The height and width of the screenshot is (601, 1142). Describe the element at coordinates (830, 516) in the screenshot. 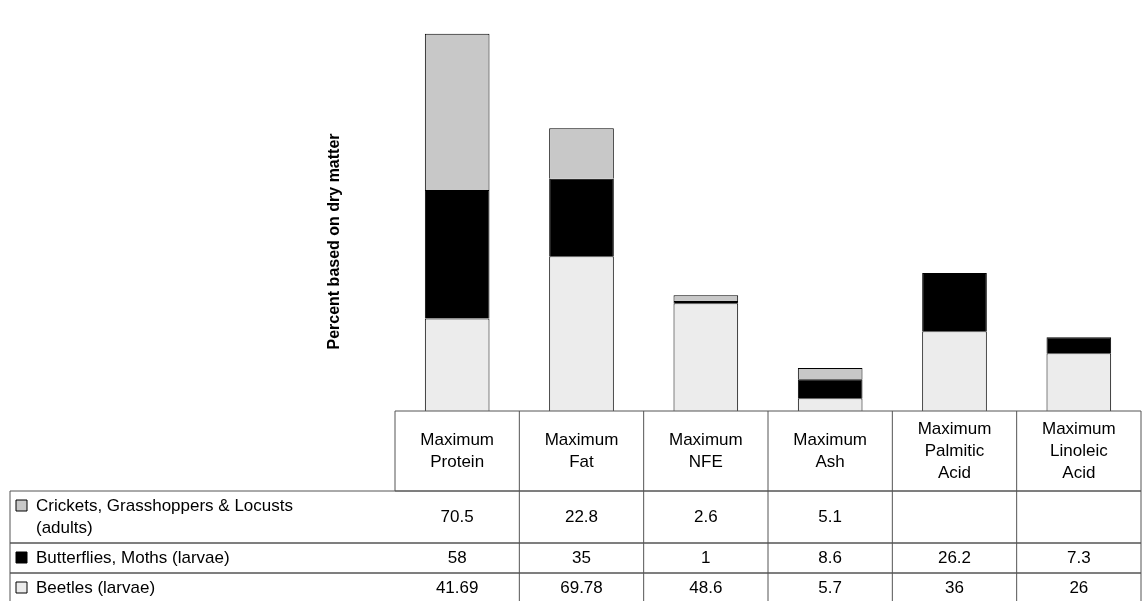

I see `data-label: 5.1` at that location.